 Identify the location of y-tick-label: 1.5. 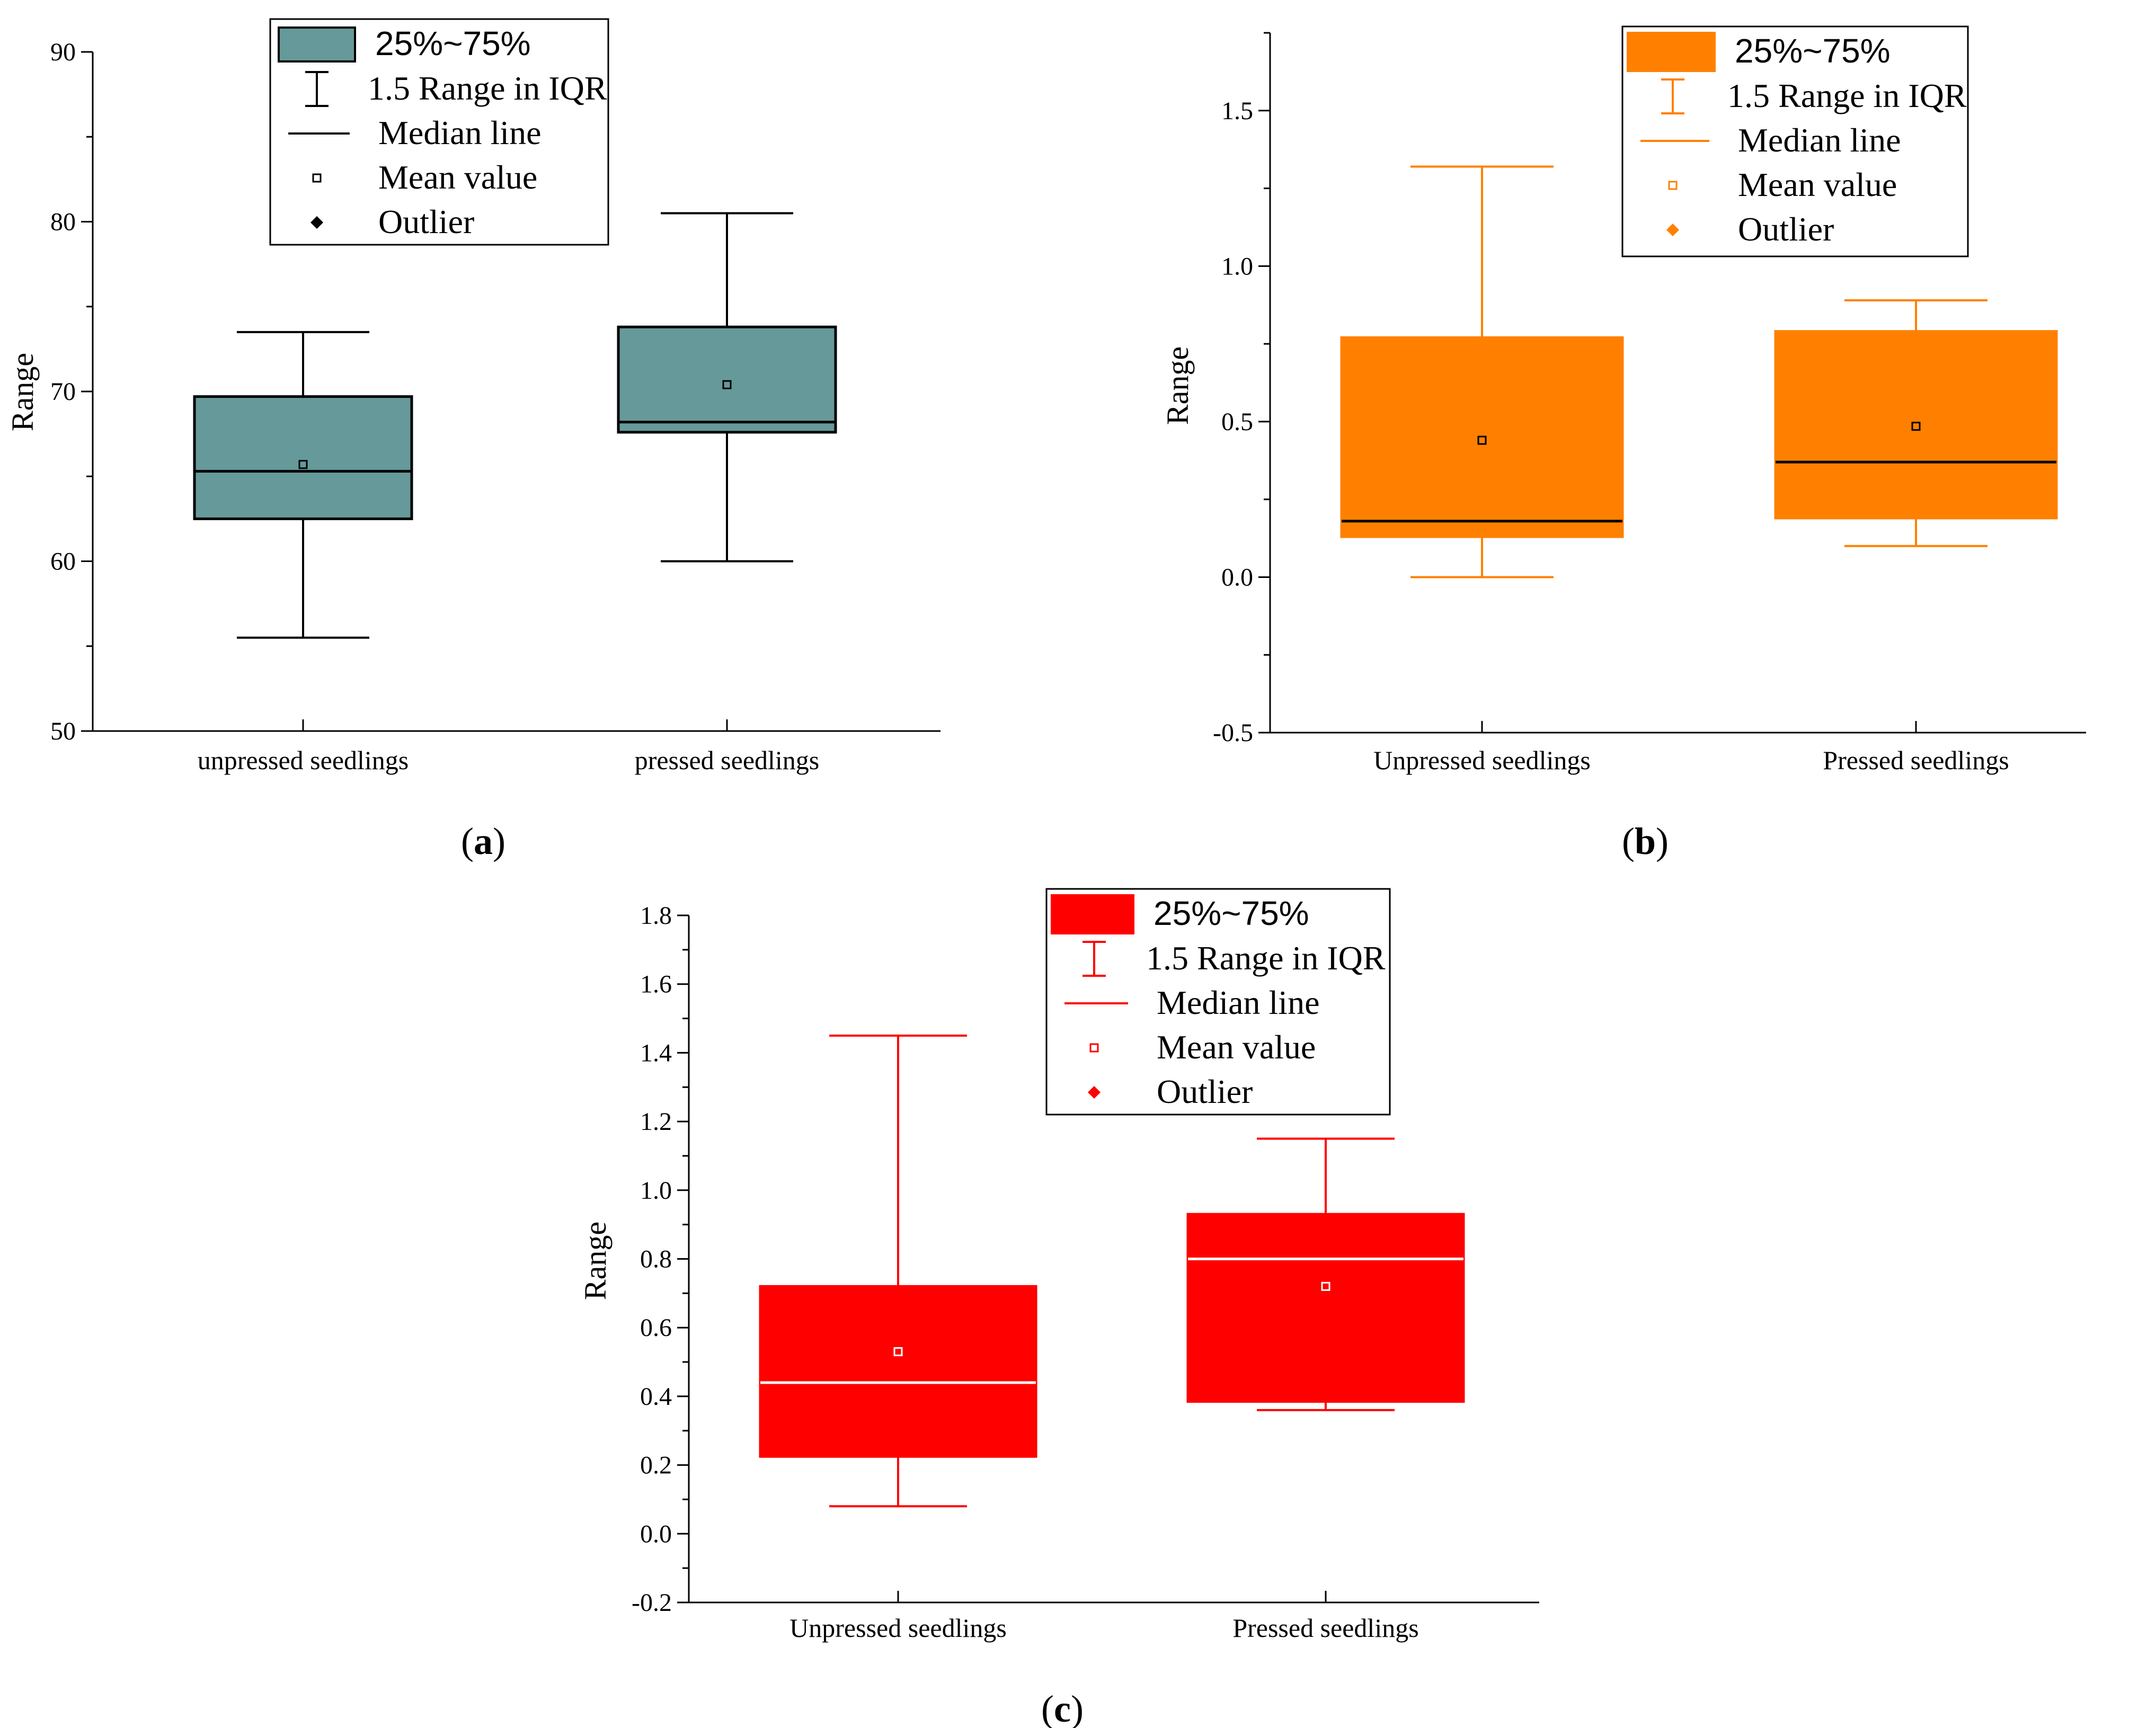
(1237, 111).